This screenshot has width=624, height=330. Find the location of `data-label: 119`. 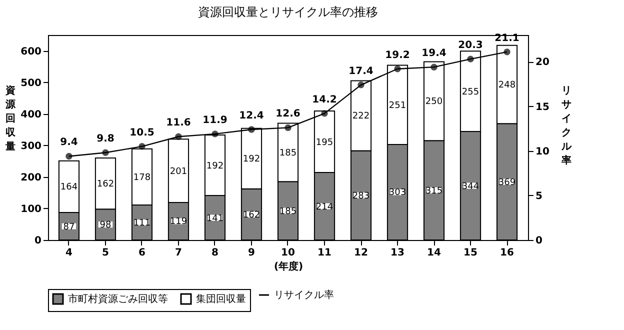

data-label: 119 is located at coordinates (179, 222).